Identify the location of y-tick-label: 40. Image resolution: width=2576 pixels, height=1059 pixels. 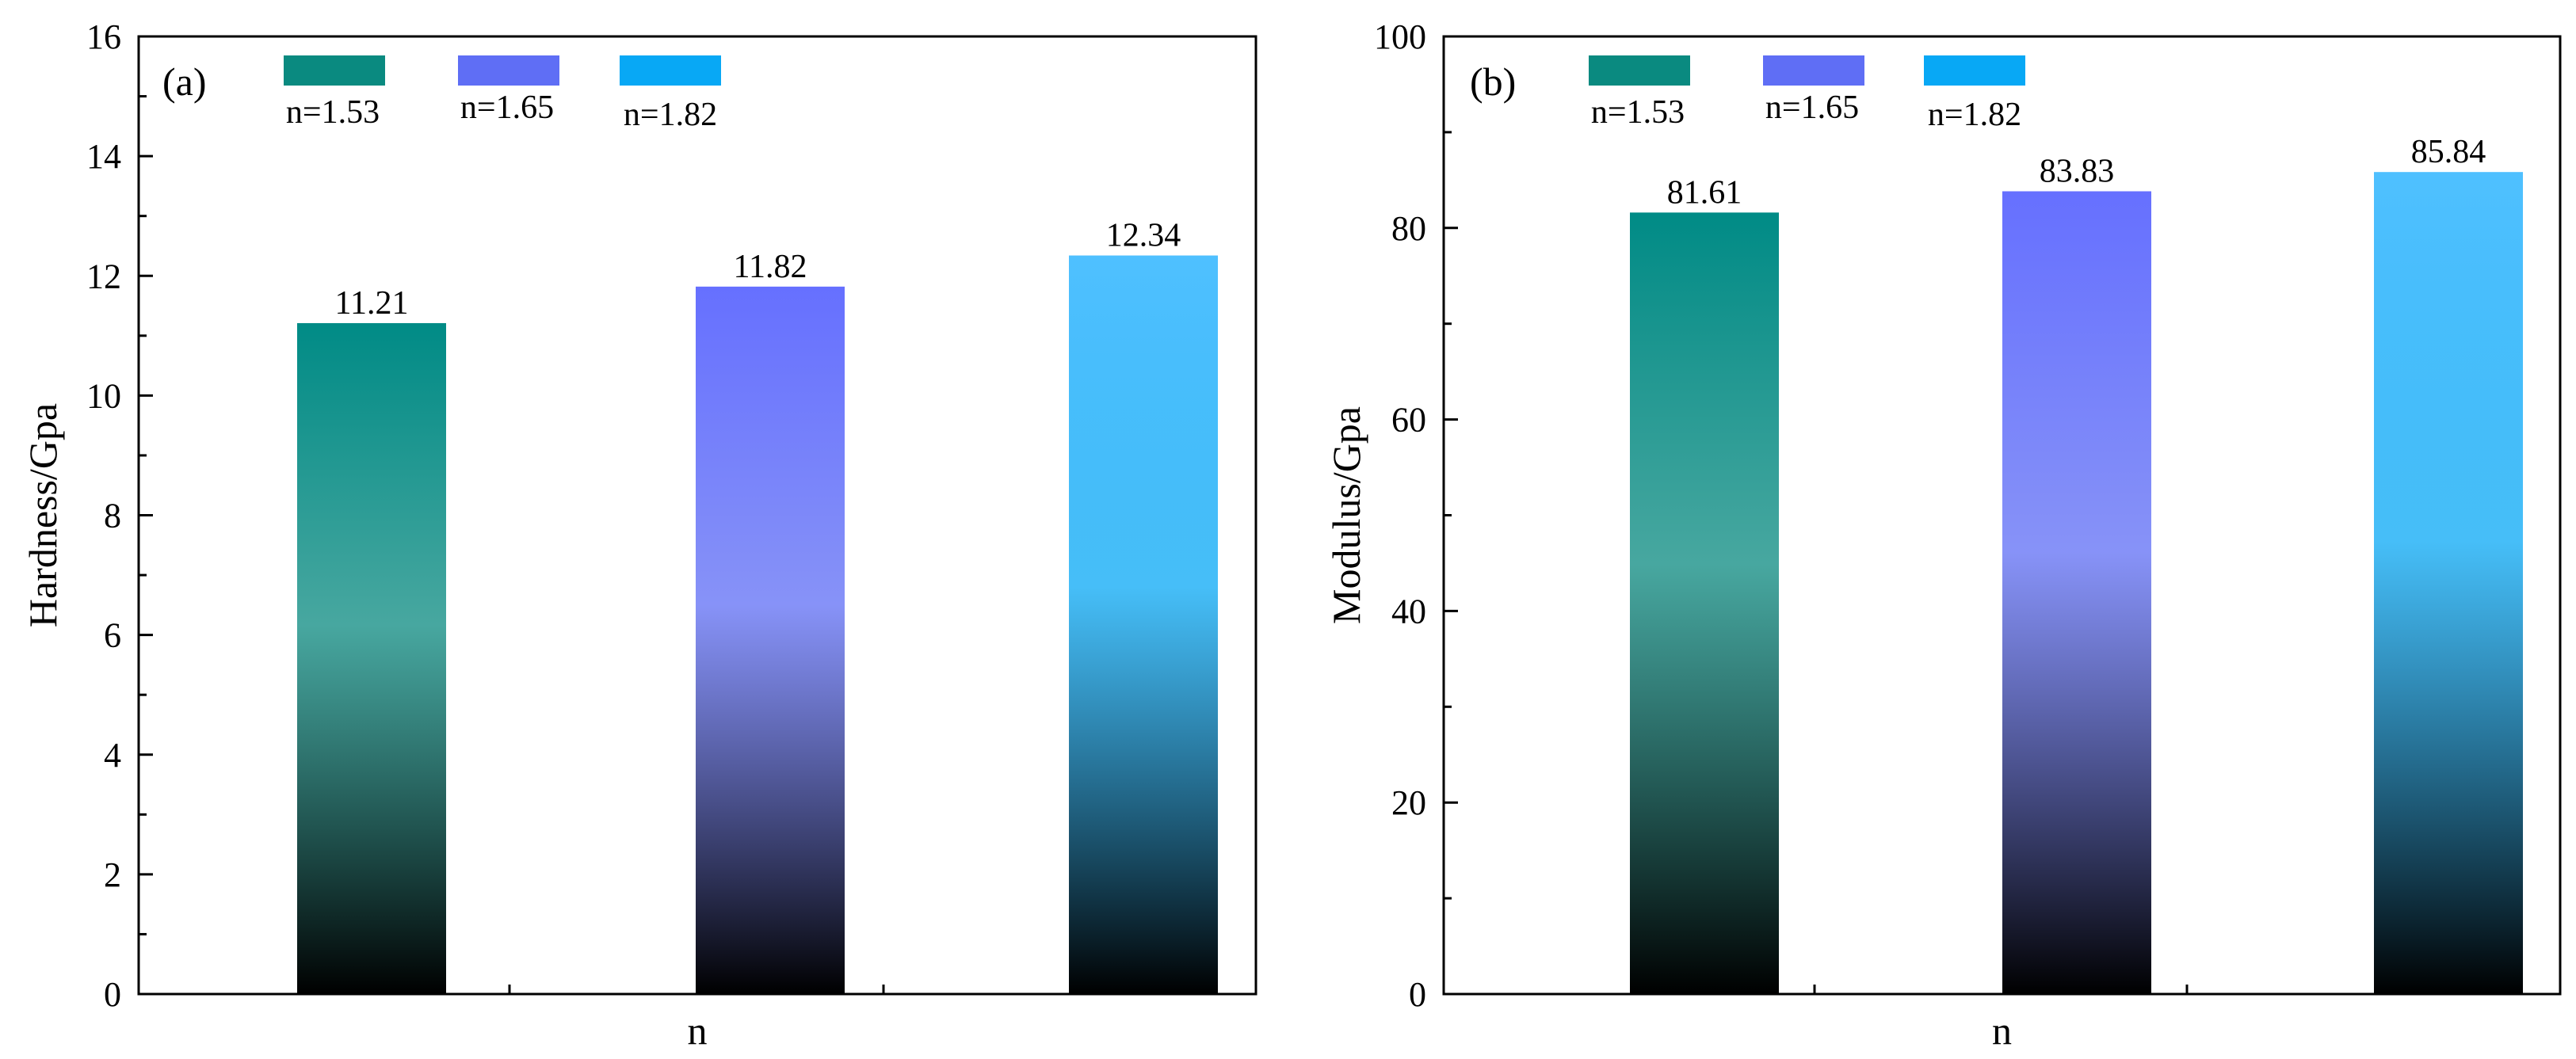
(1408, 611).